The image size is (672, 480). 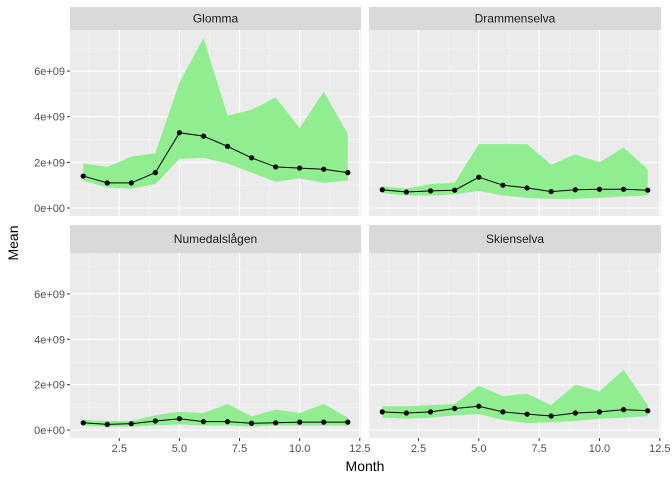 I want to click on x-axis-title: Month, so click(x=365, y=466).